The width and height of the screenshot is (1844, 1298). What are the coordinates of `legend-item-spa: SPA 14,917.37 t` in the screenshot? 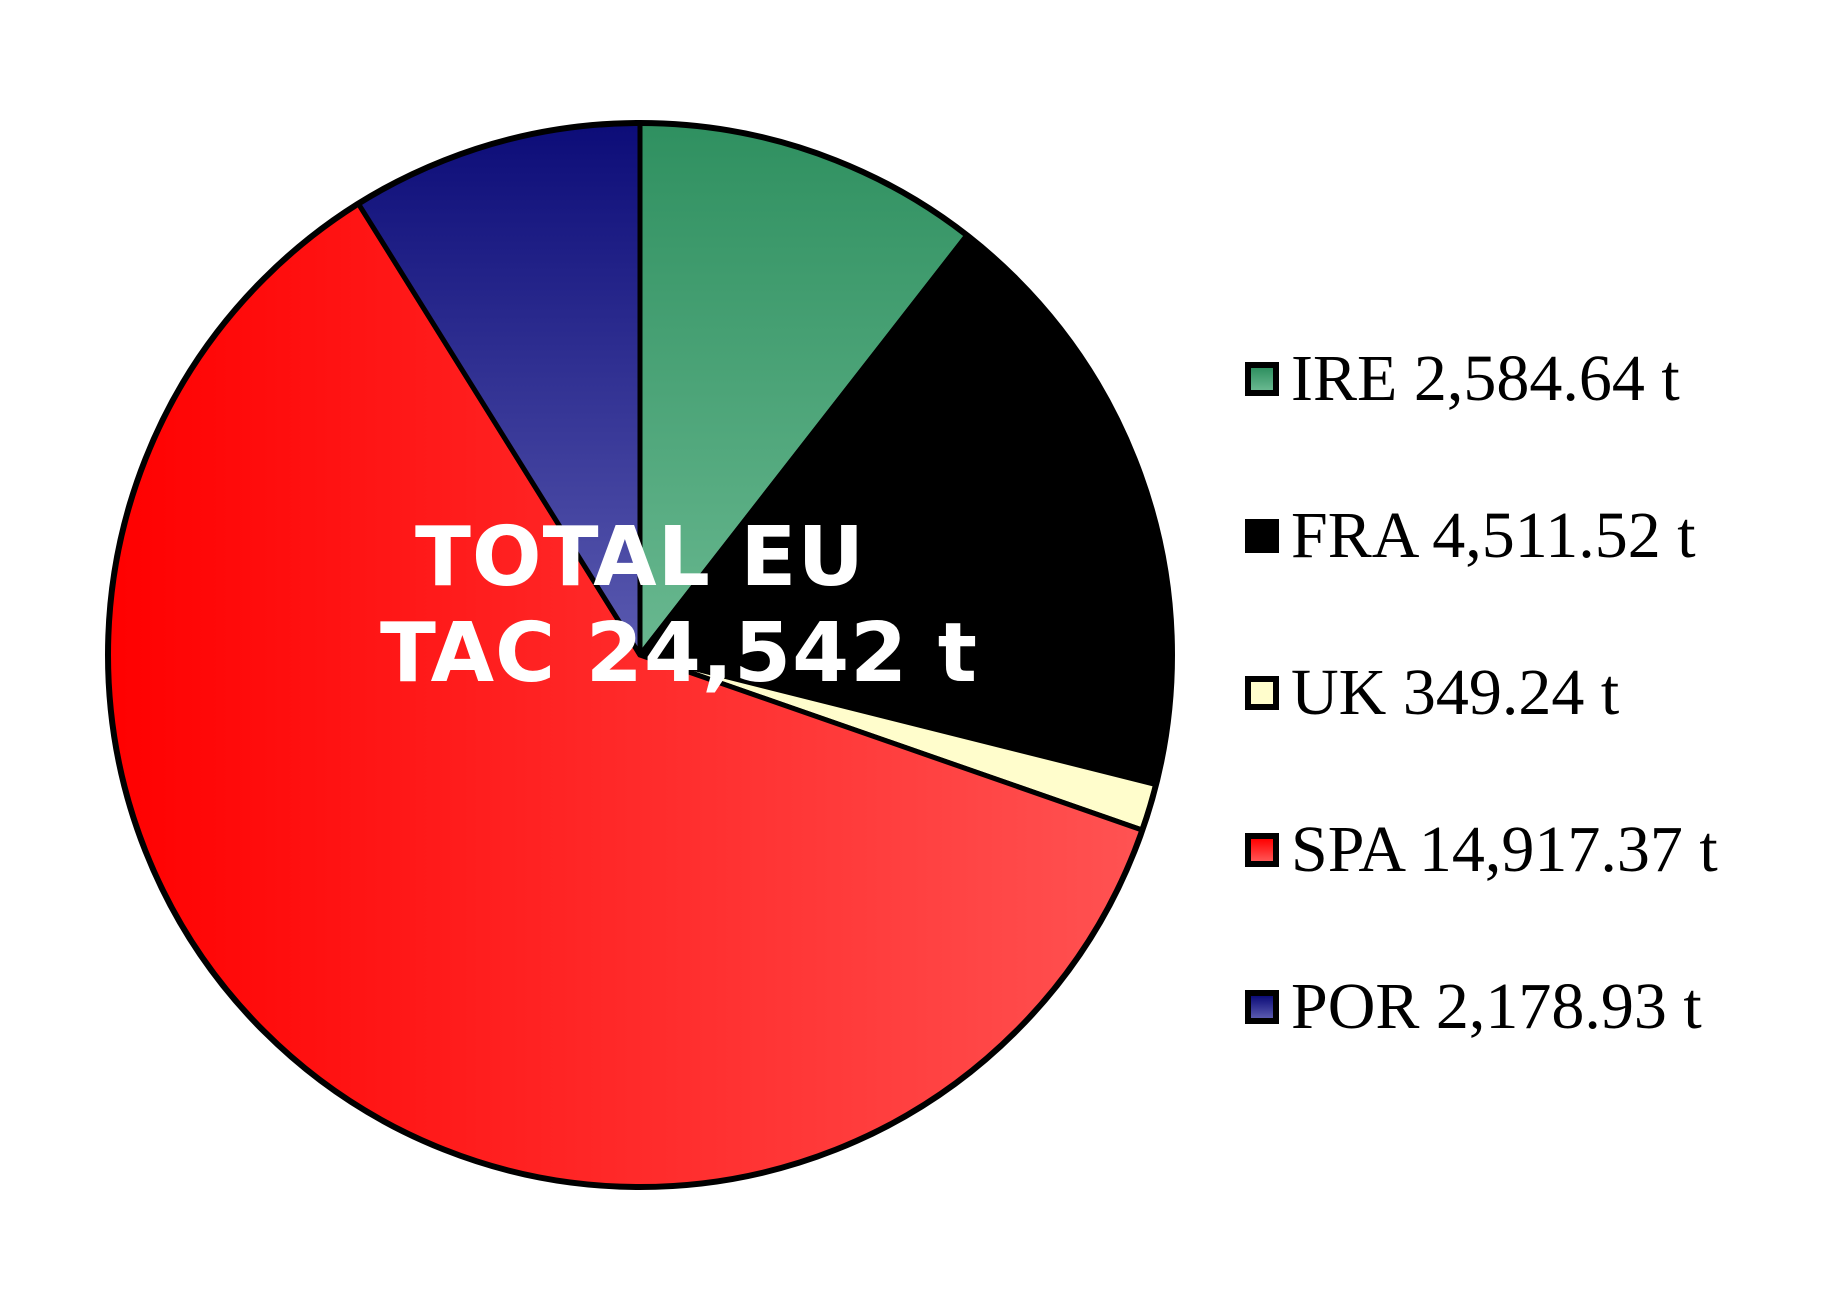 It's located at (1535, 849).